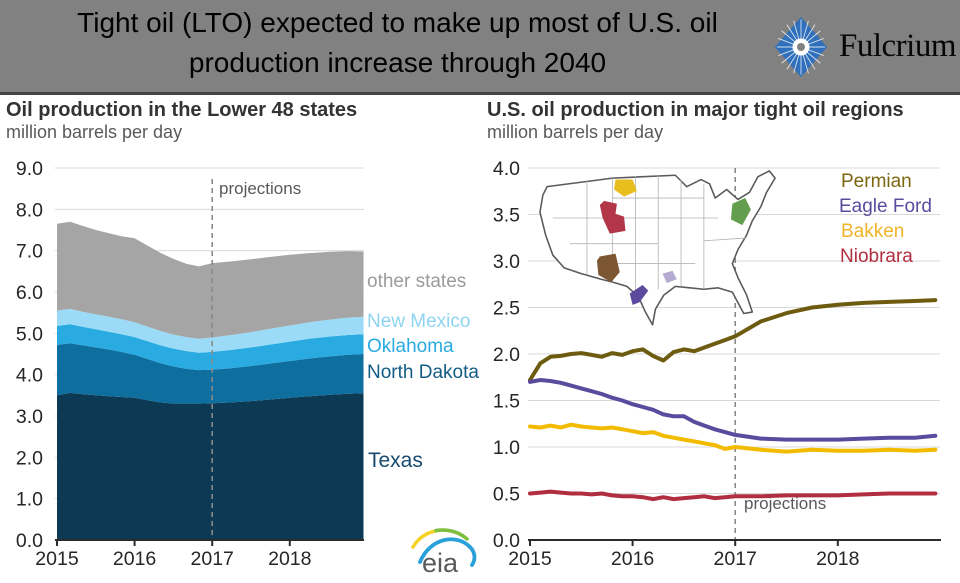 This screenshot has height=583, width=960. Describe the element at coordinates (733, 495) in the screenshot. I see `line-niobrara` at that location.